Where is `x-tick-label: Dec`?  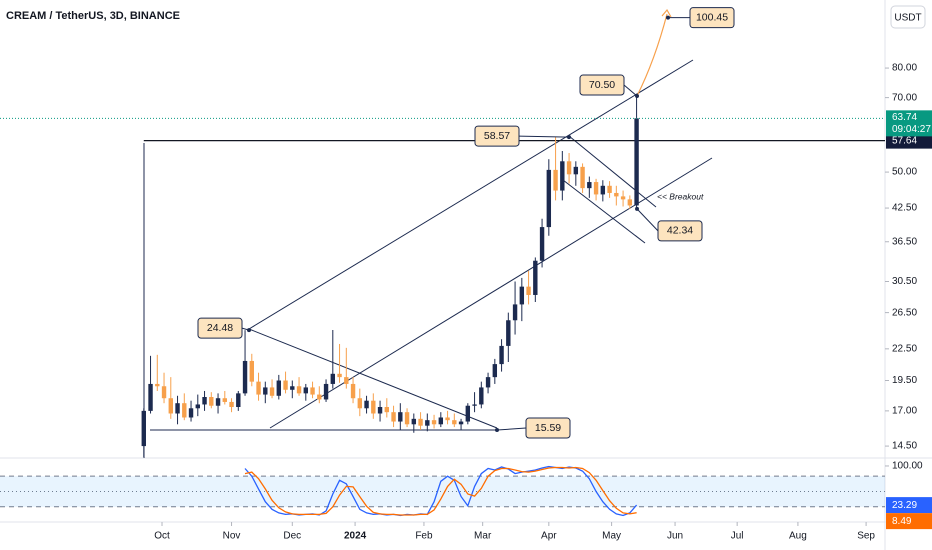
x-tick-label: Dec is located at coordinates (292, 536).